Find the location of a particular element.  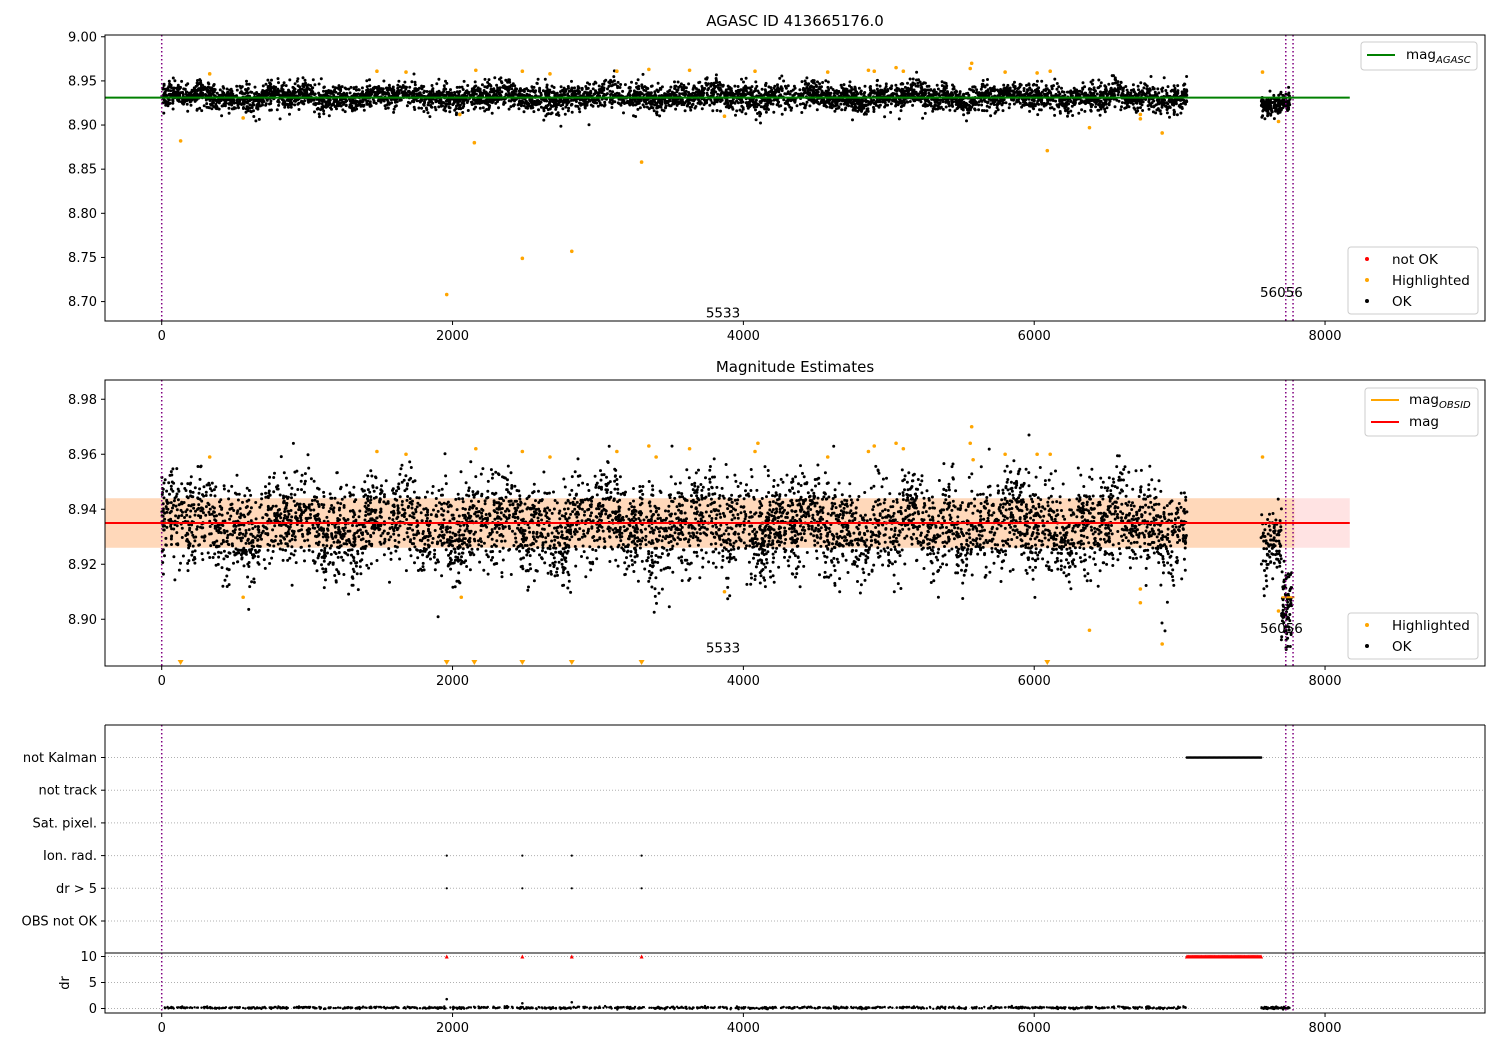

mag-line-legend: magOBSID mag is located at coordinates (1421, 412).